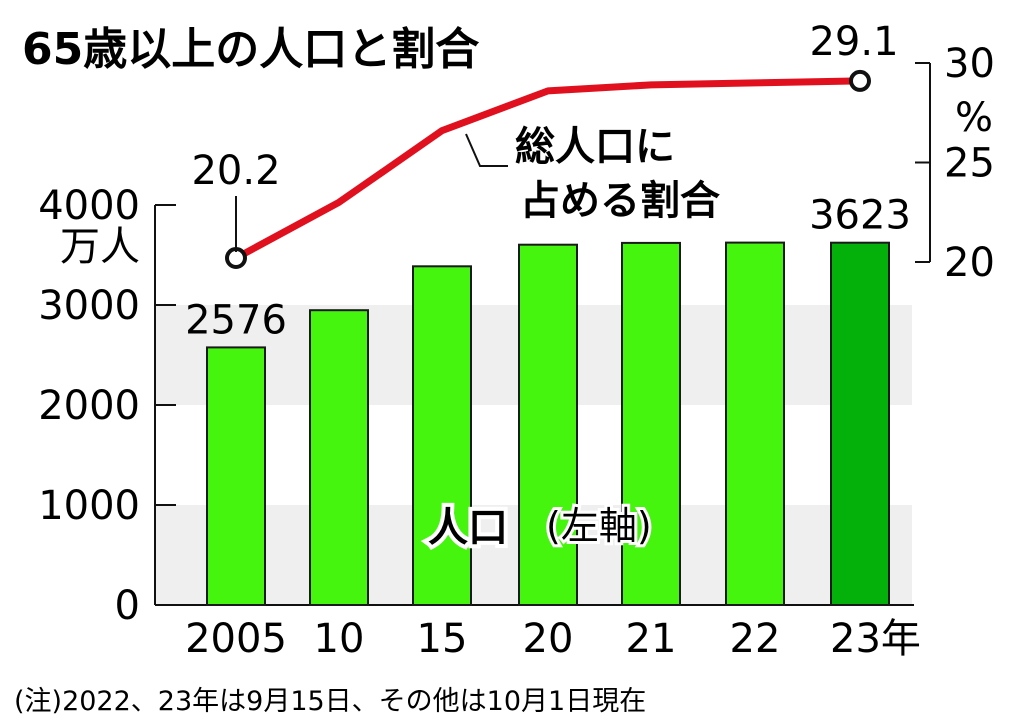 The height and width of the screenshot is (725, 1024). I want to click on x-tick-label: 15, so click(442, 639).